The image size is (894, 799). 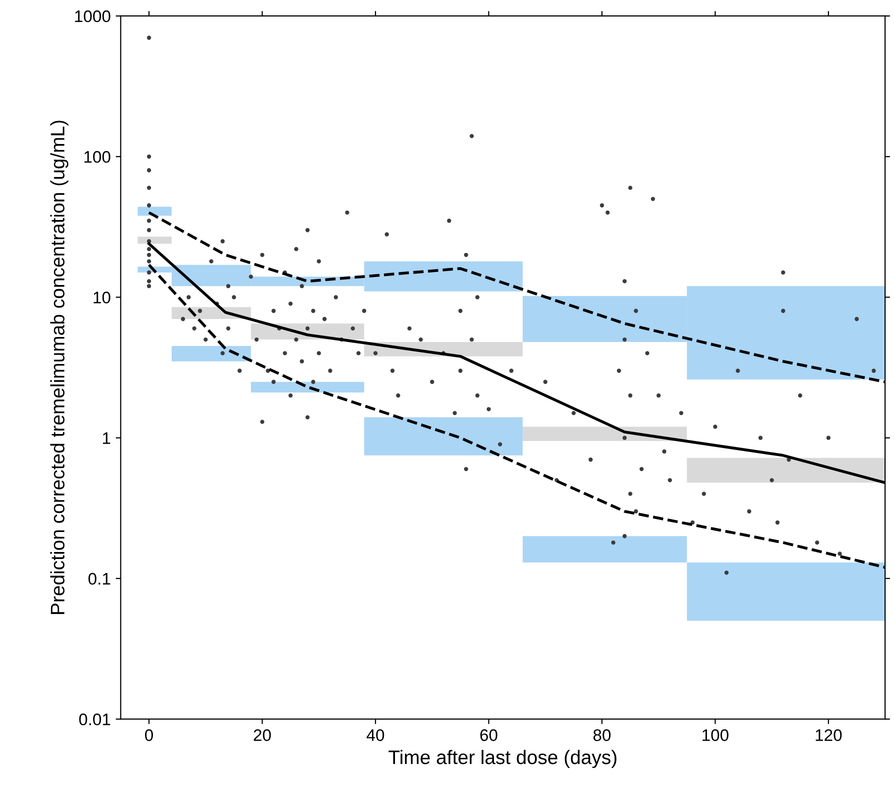 I want to click on x-tick-label: 40, so click(x=375, y=735).